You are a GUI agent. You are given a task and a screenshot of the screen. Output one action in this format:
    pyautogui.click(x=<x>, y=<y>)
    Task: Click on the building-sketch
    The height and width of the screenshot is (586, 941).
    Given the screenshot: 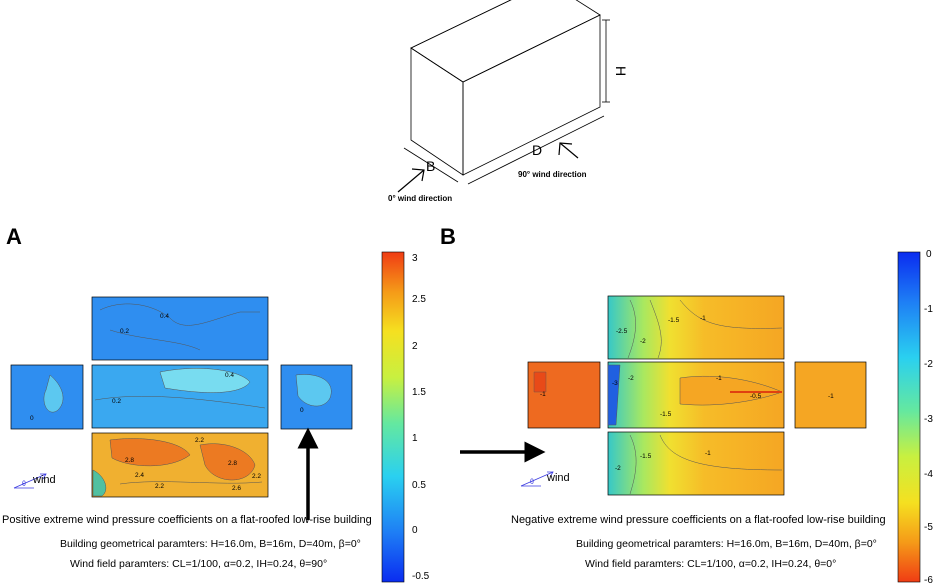 What is the action you would take?
    pyautogui.click(x=503, y=96)
    